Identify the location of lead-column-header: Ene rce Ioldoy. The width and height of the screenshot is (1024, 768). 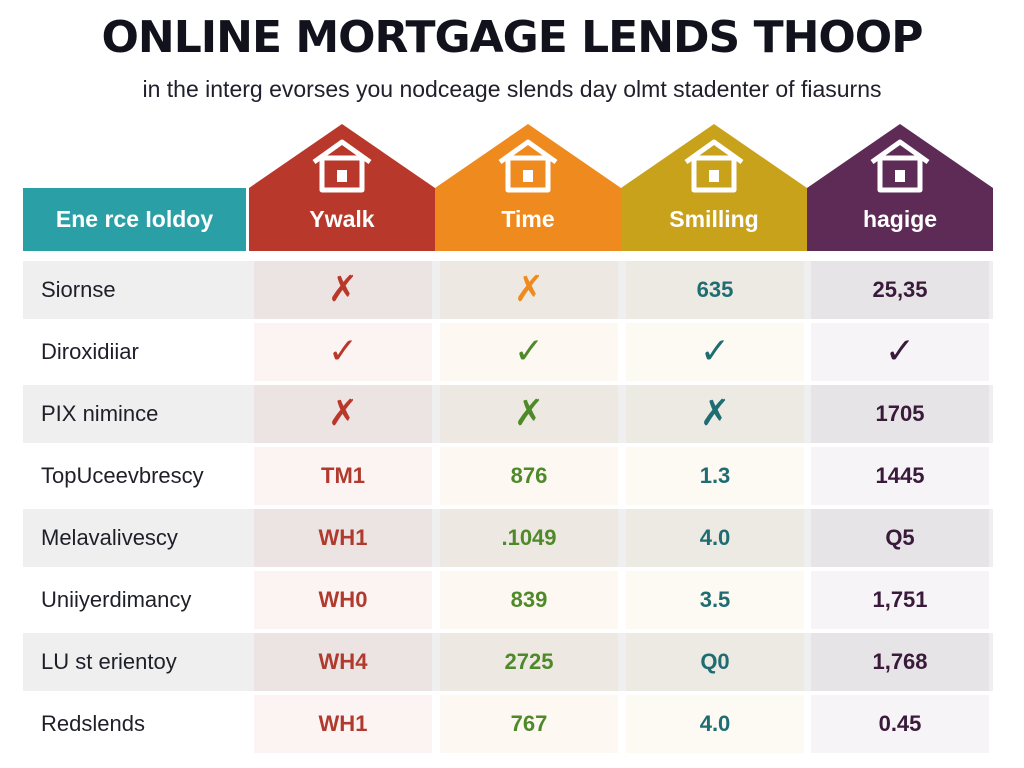
(134, 219).